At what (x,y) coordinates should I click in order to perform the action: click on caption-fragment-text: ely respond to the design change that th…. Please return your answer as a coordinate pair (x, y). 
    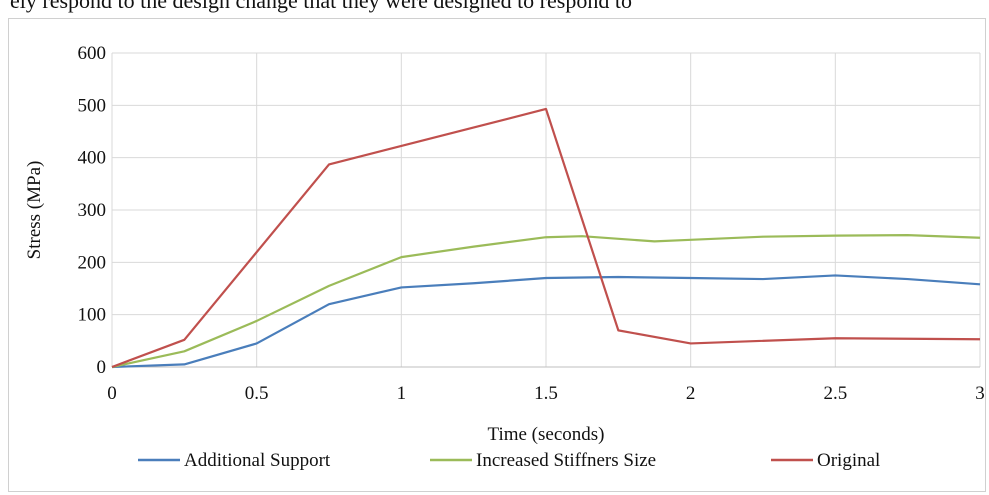
    Looking at the image, I should click on (321, 6).